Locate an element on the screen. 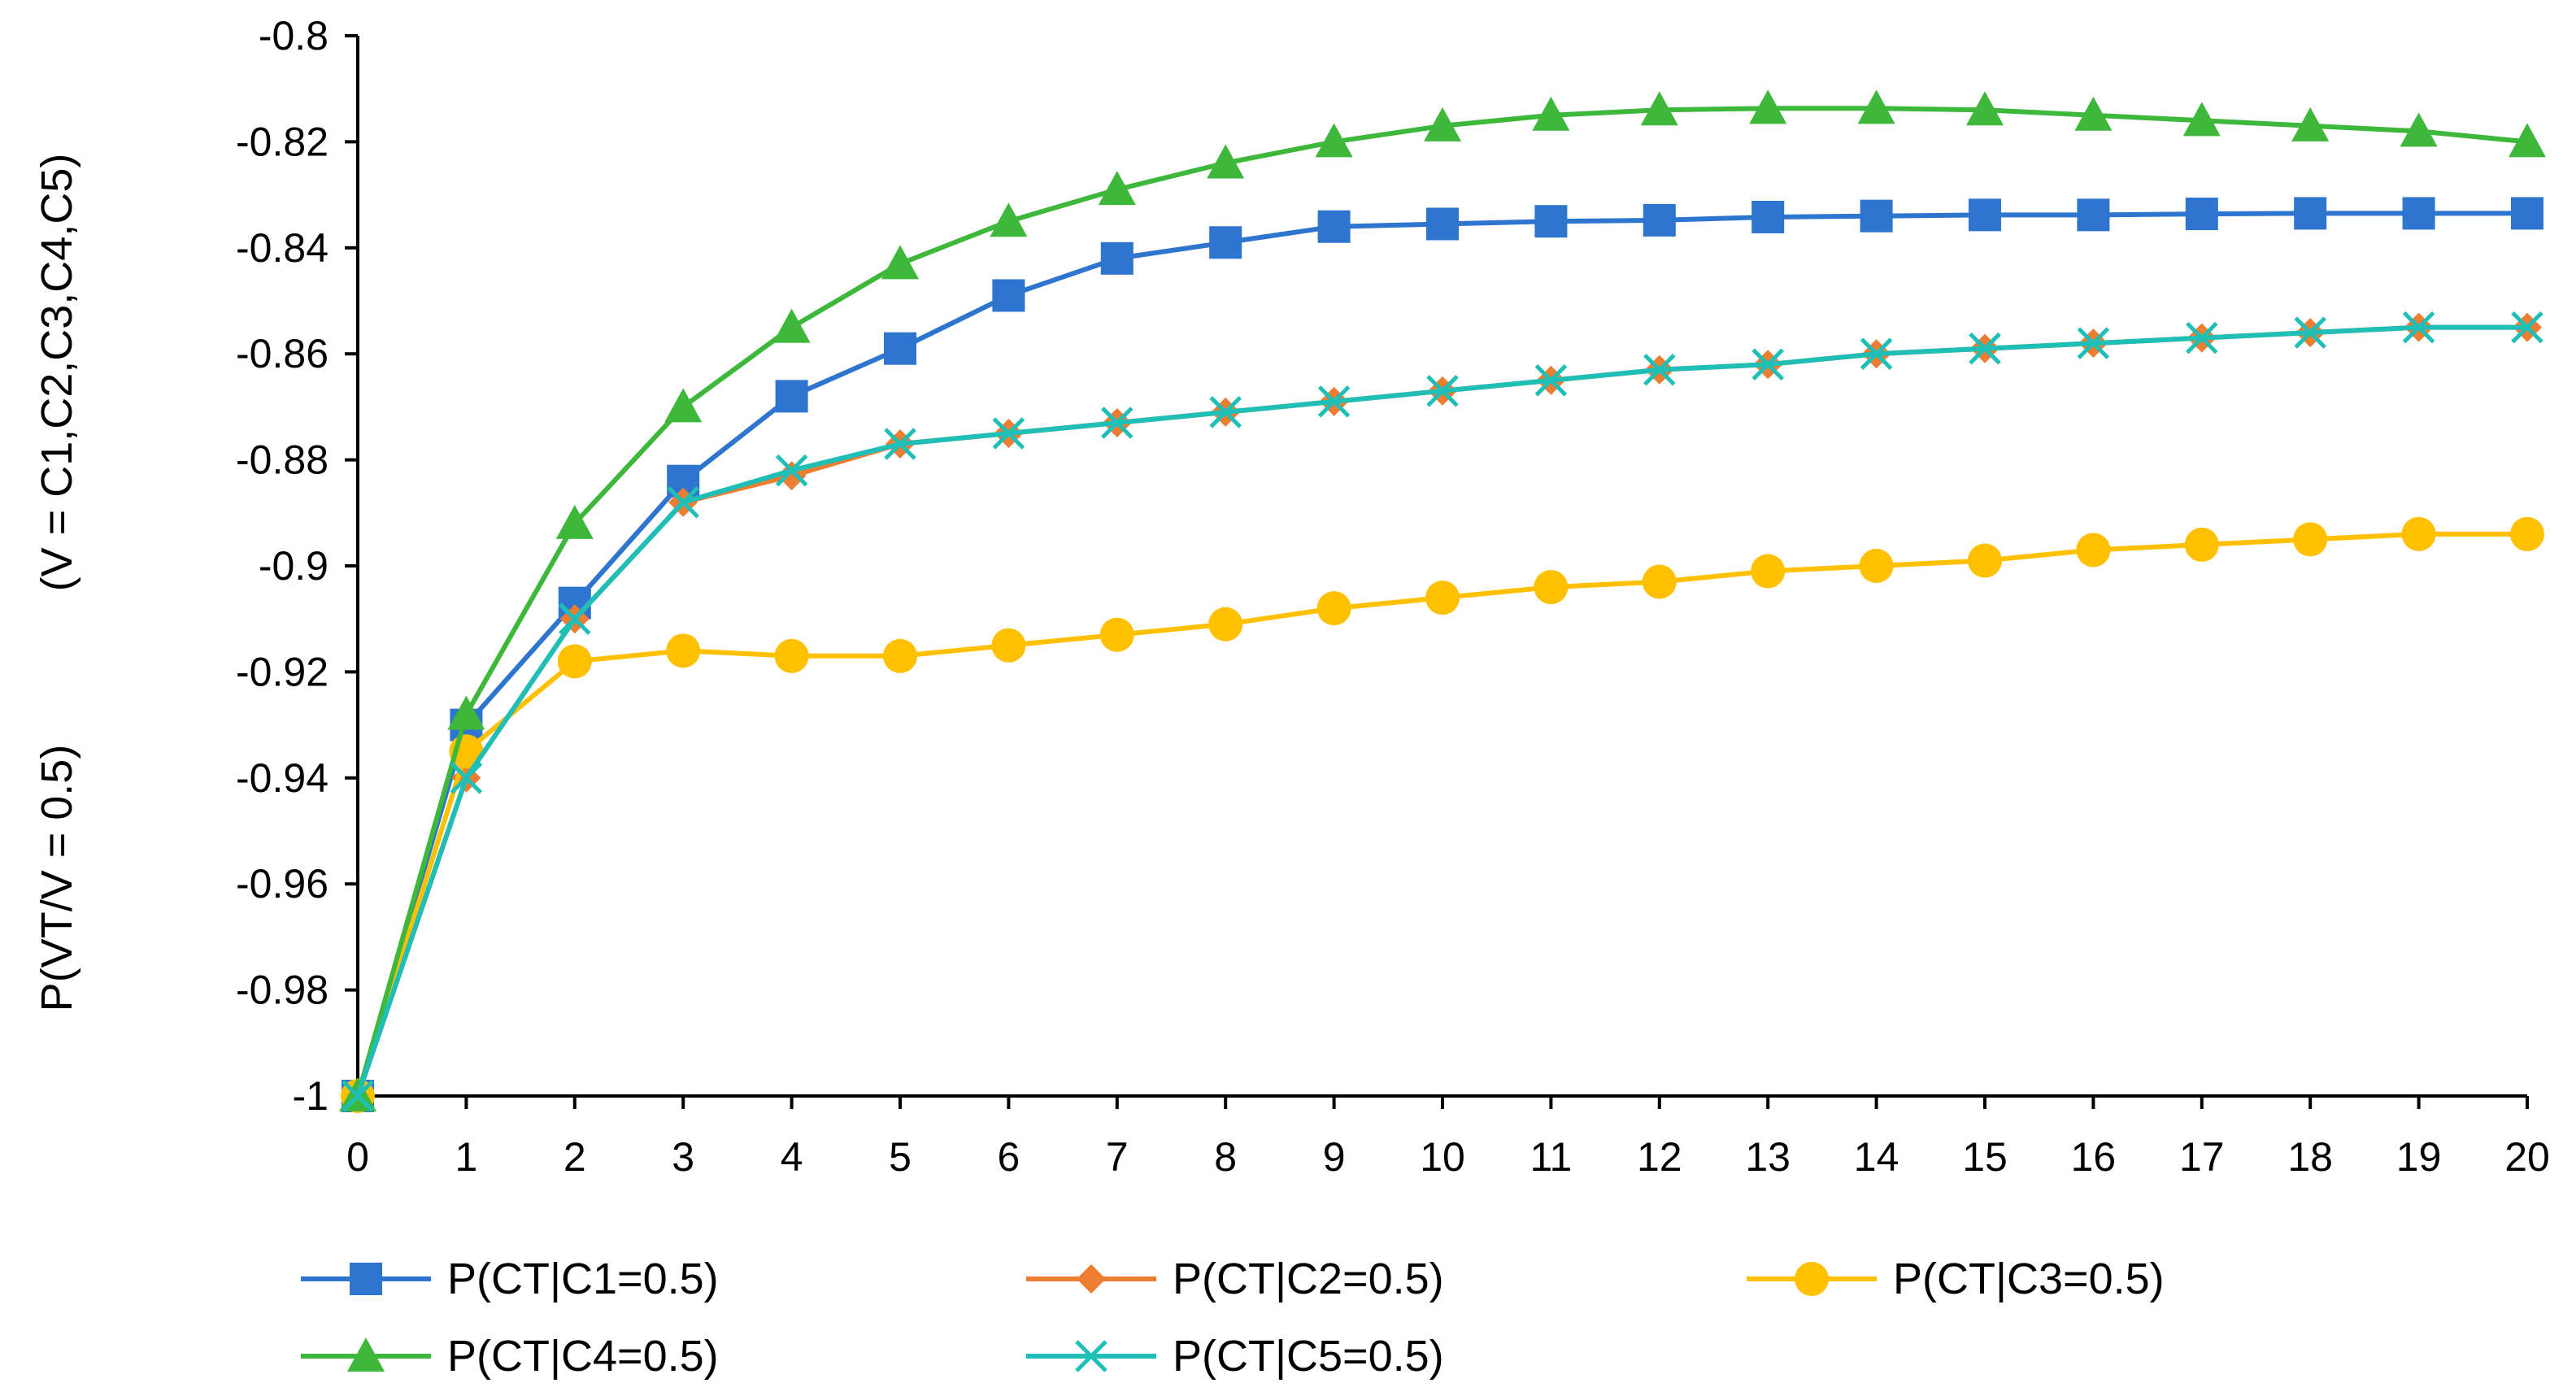  x-tick-label: 10 is located at coordinates (1443, 1157).